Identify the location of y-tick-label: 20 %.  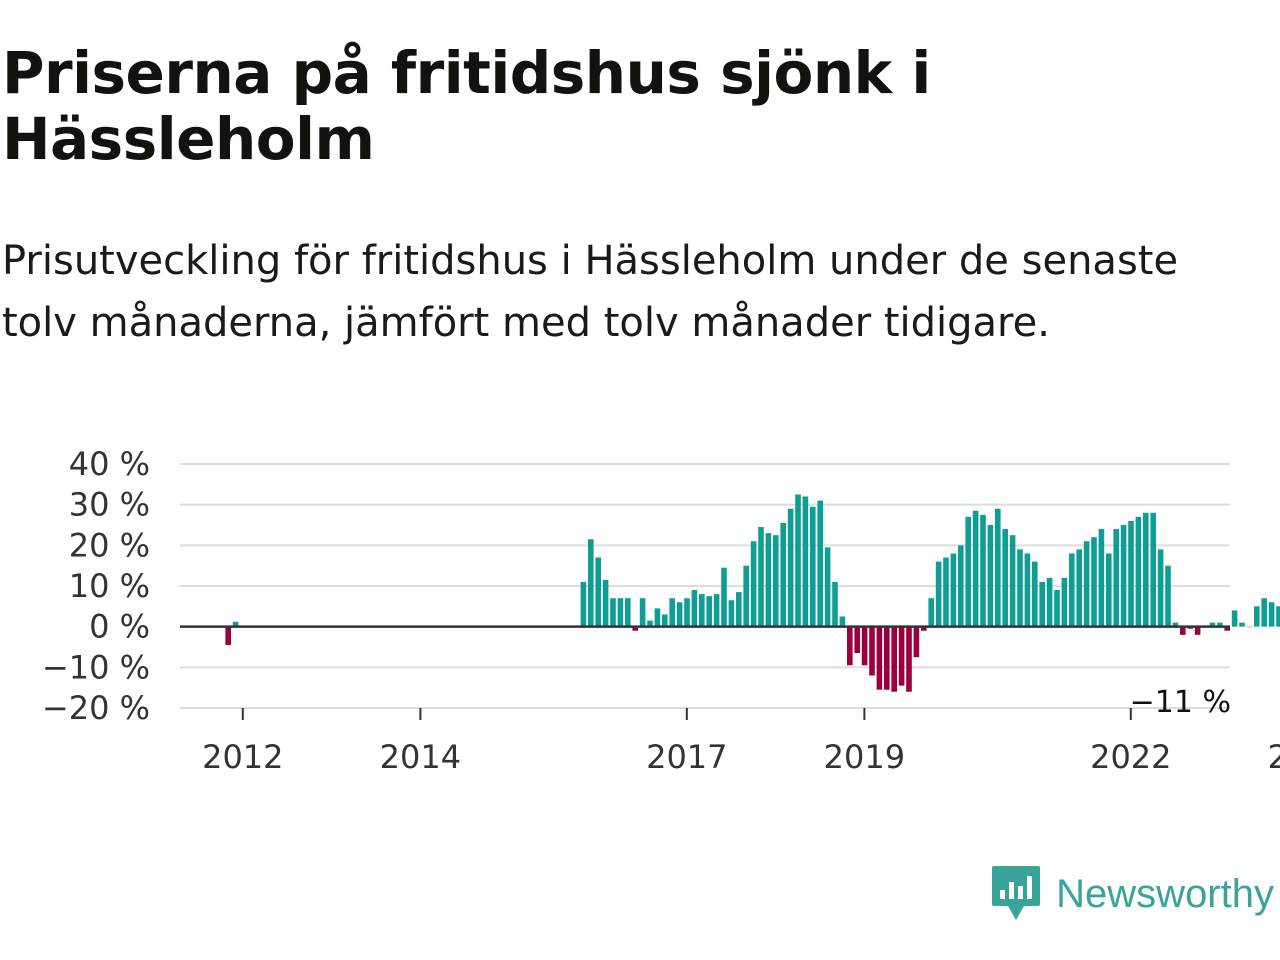
(109, 545).